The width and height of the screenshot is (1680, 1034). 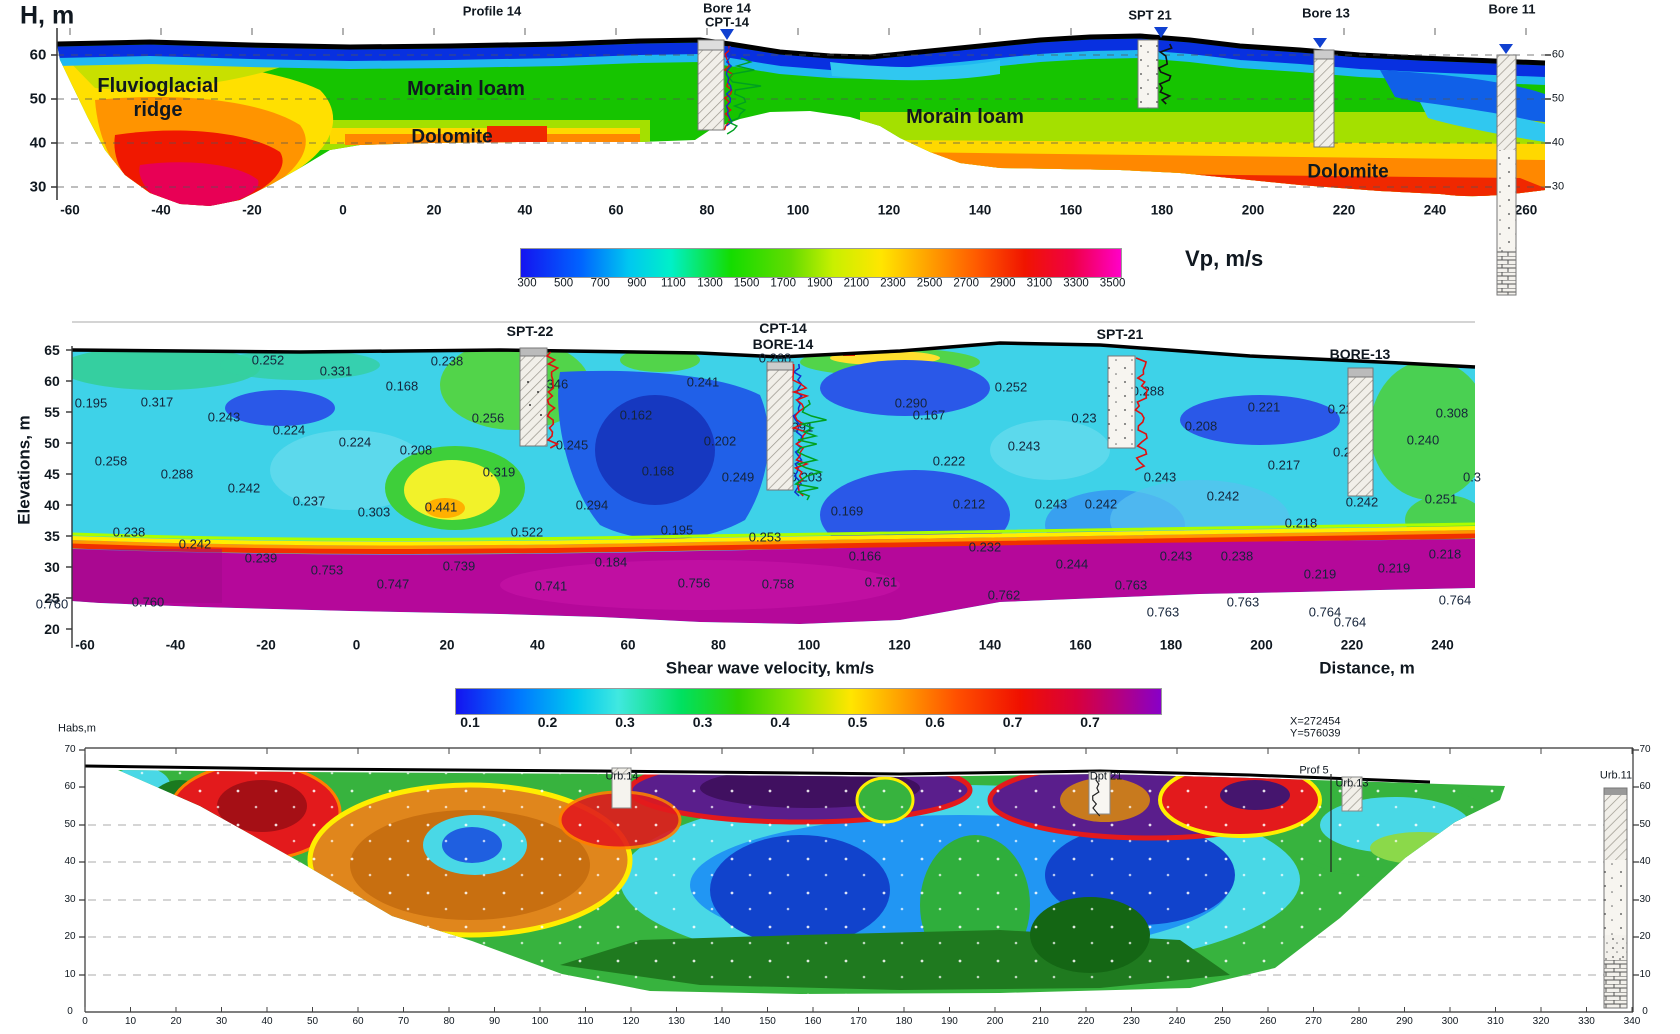 What do you see at coordinates (70, 861) in the screenshot?
I see `rs-y-tick-label: 40` at bounding box center [70, 861].